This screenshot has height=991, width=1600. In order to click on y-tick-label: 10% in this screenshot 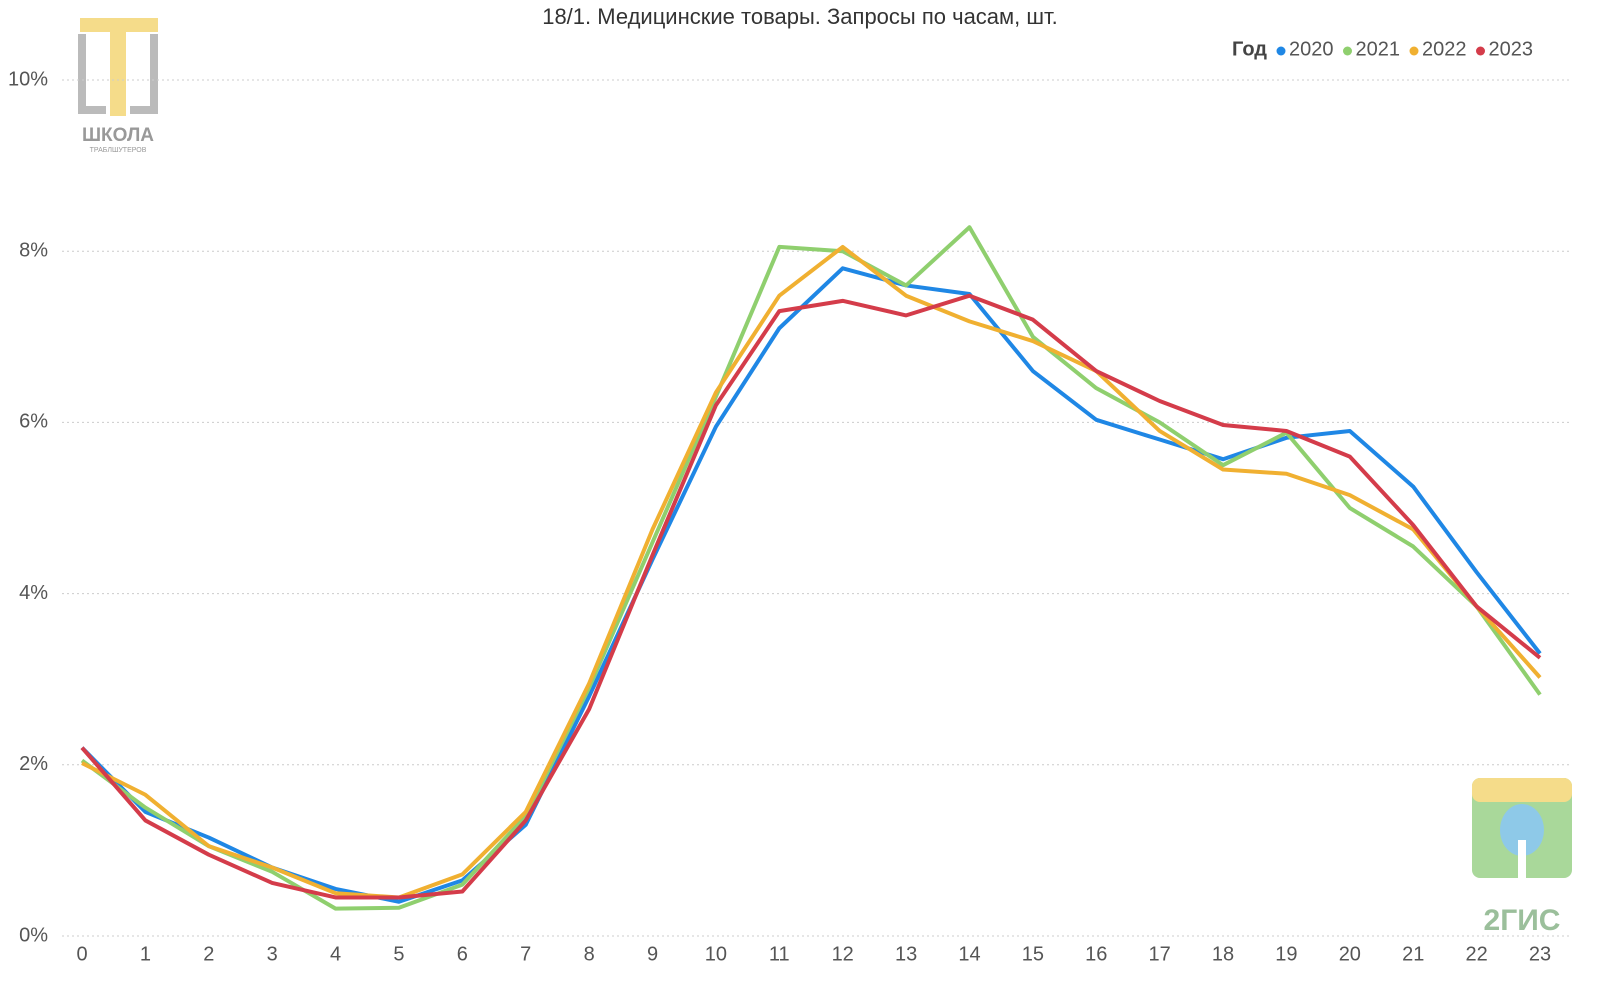, I will do `click(28, 79)`.